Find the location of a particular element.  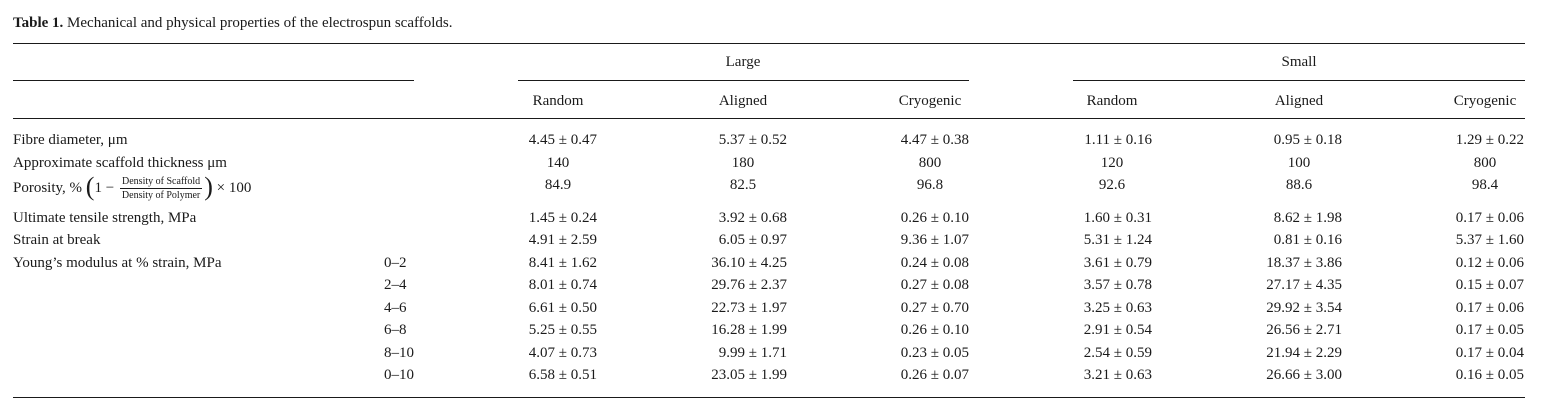

table-cell: 1.29 ± 0.22 is located at coordinates (1489, 140).